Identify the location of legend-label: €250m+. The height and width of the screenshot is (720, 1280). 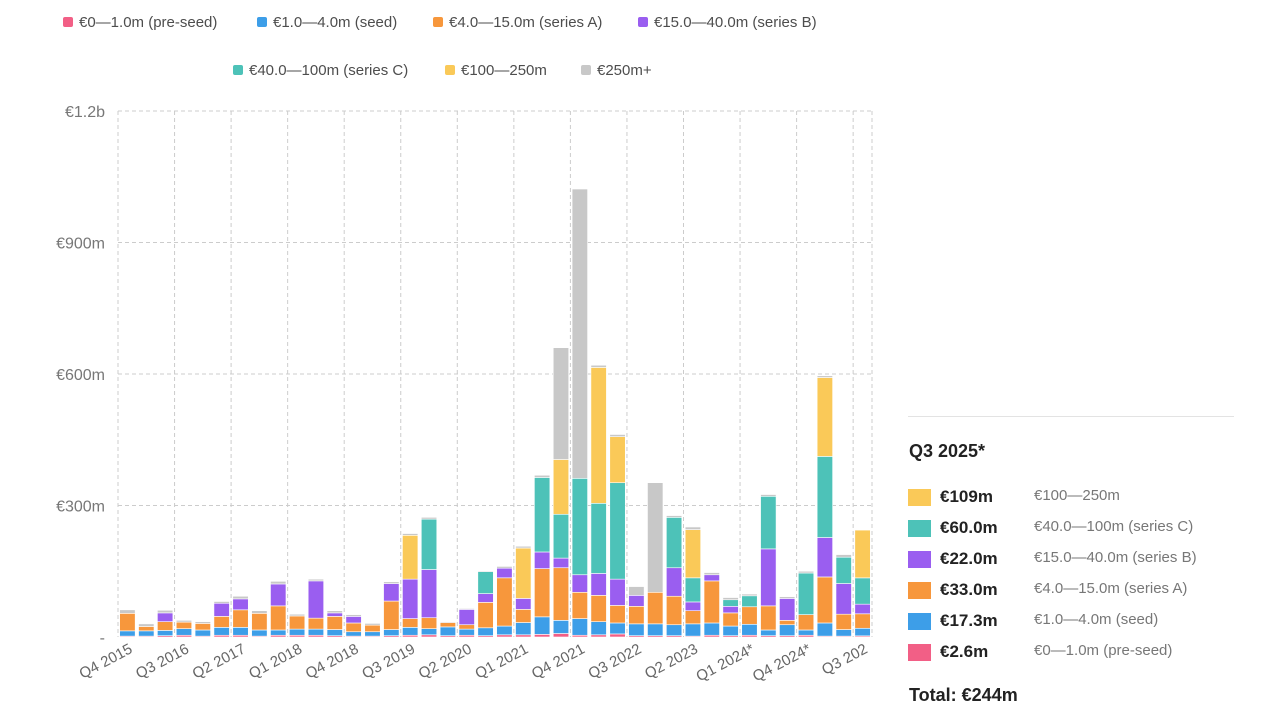
(624, 70).